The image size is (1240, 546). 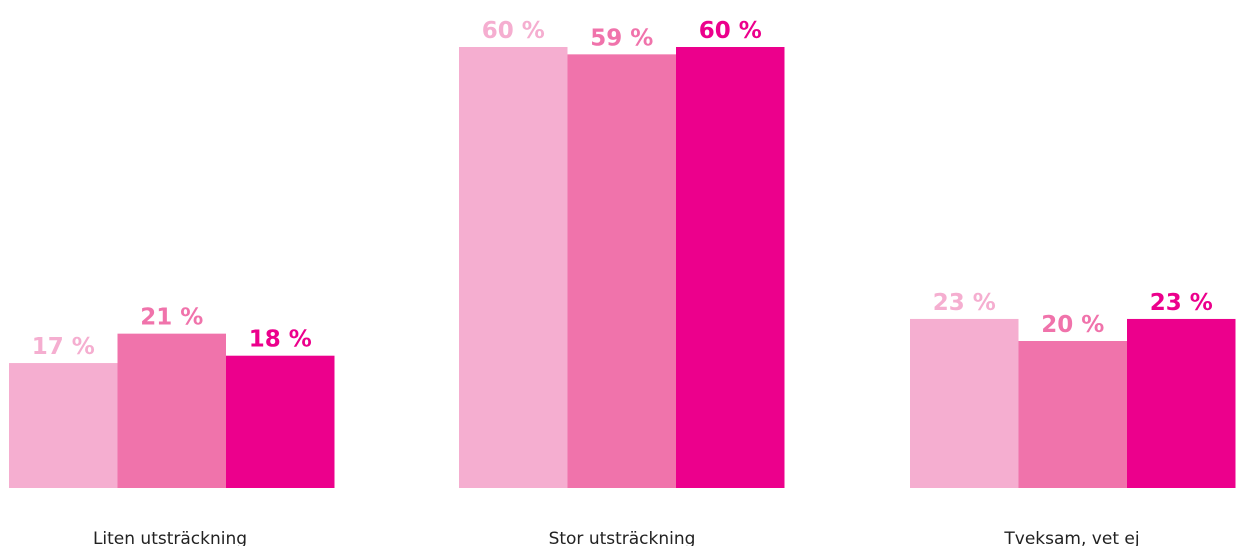 I want to click on category-label-liten-utstrackning: Liten utsträckning, so click(x=170, y=537).